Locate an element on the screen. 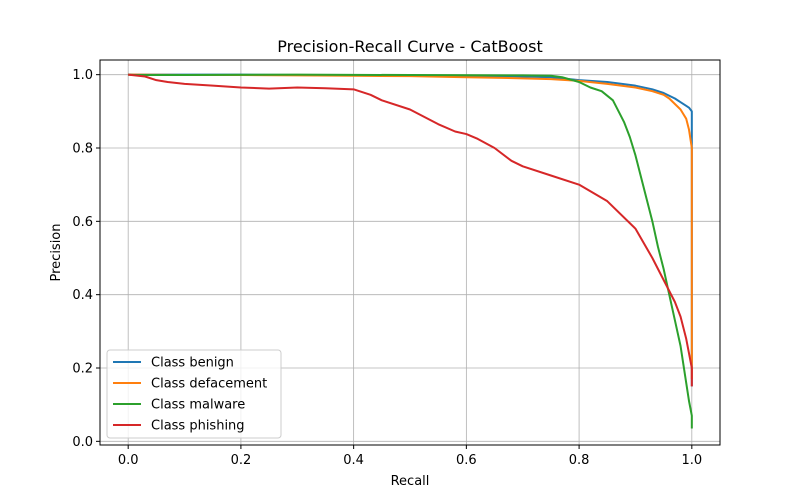  y-tick-label: 0.6 is located at coordinates (82, 222).